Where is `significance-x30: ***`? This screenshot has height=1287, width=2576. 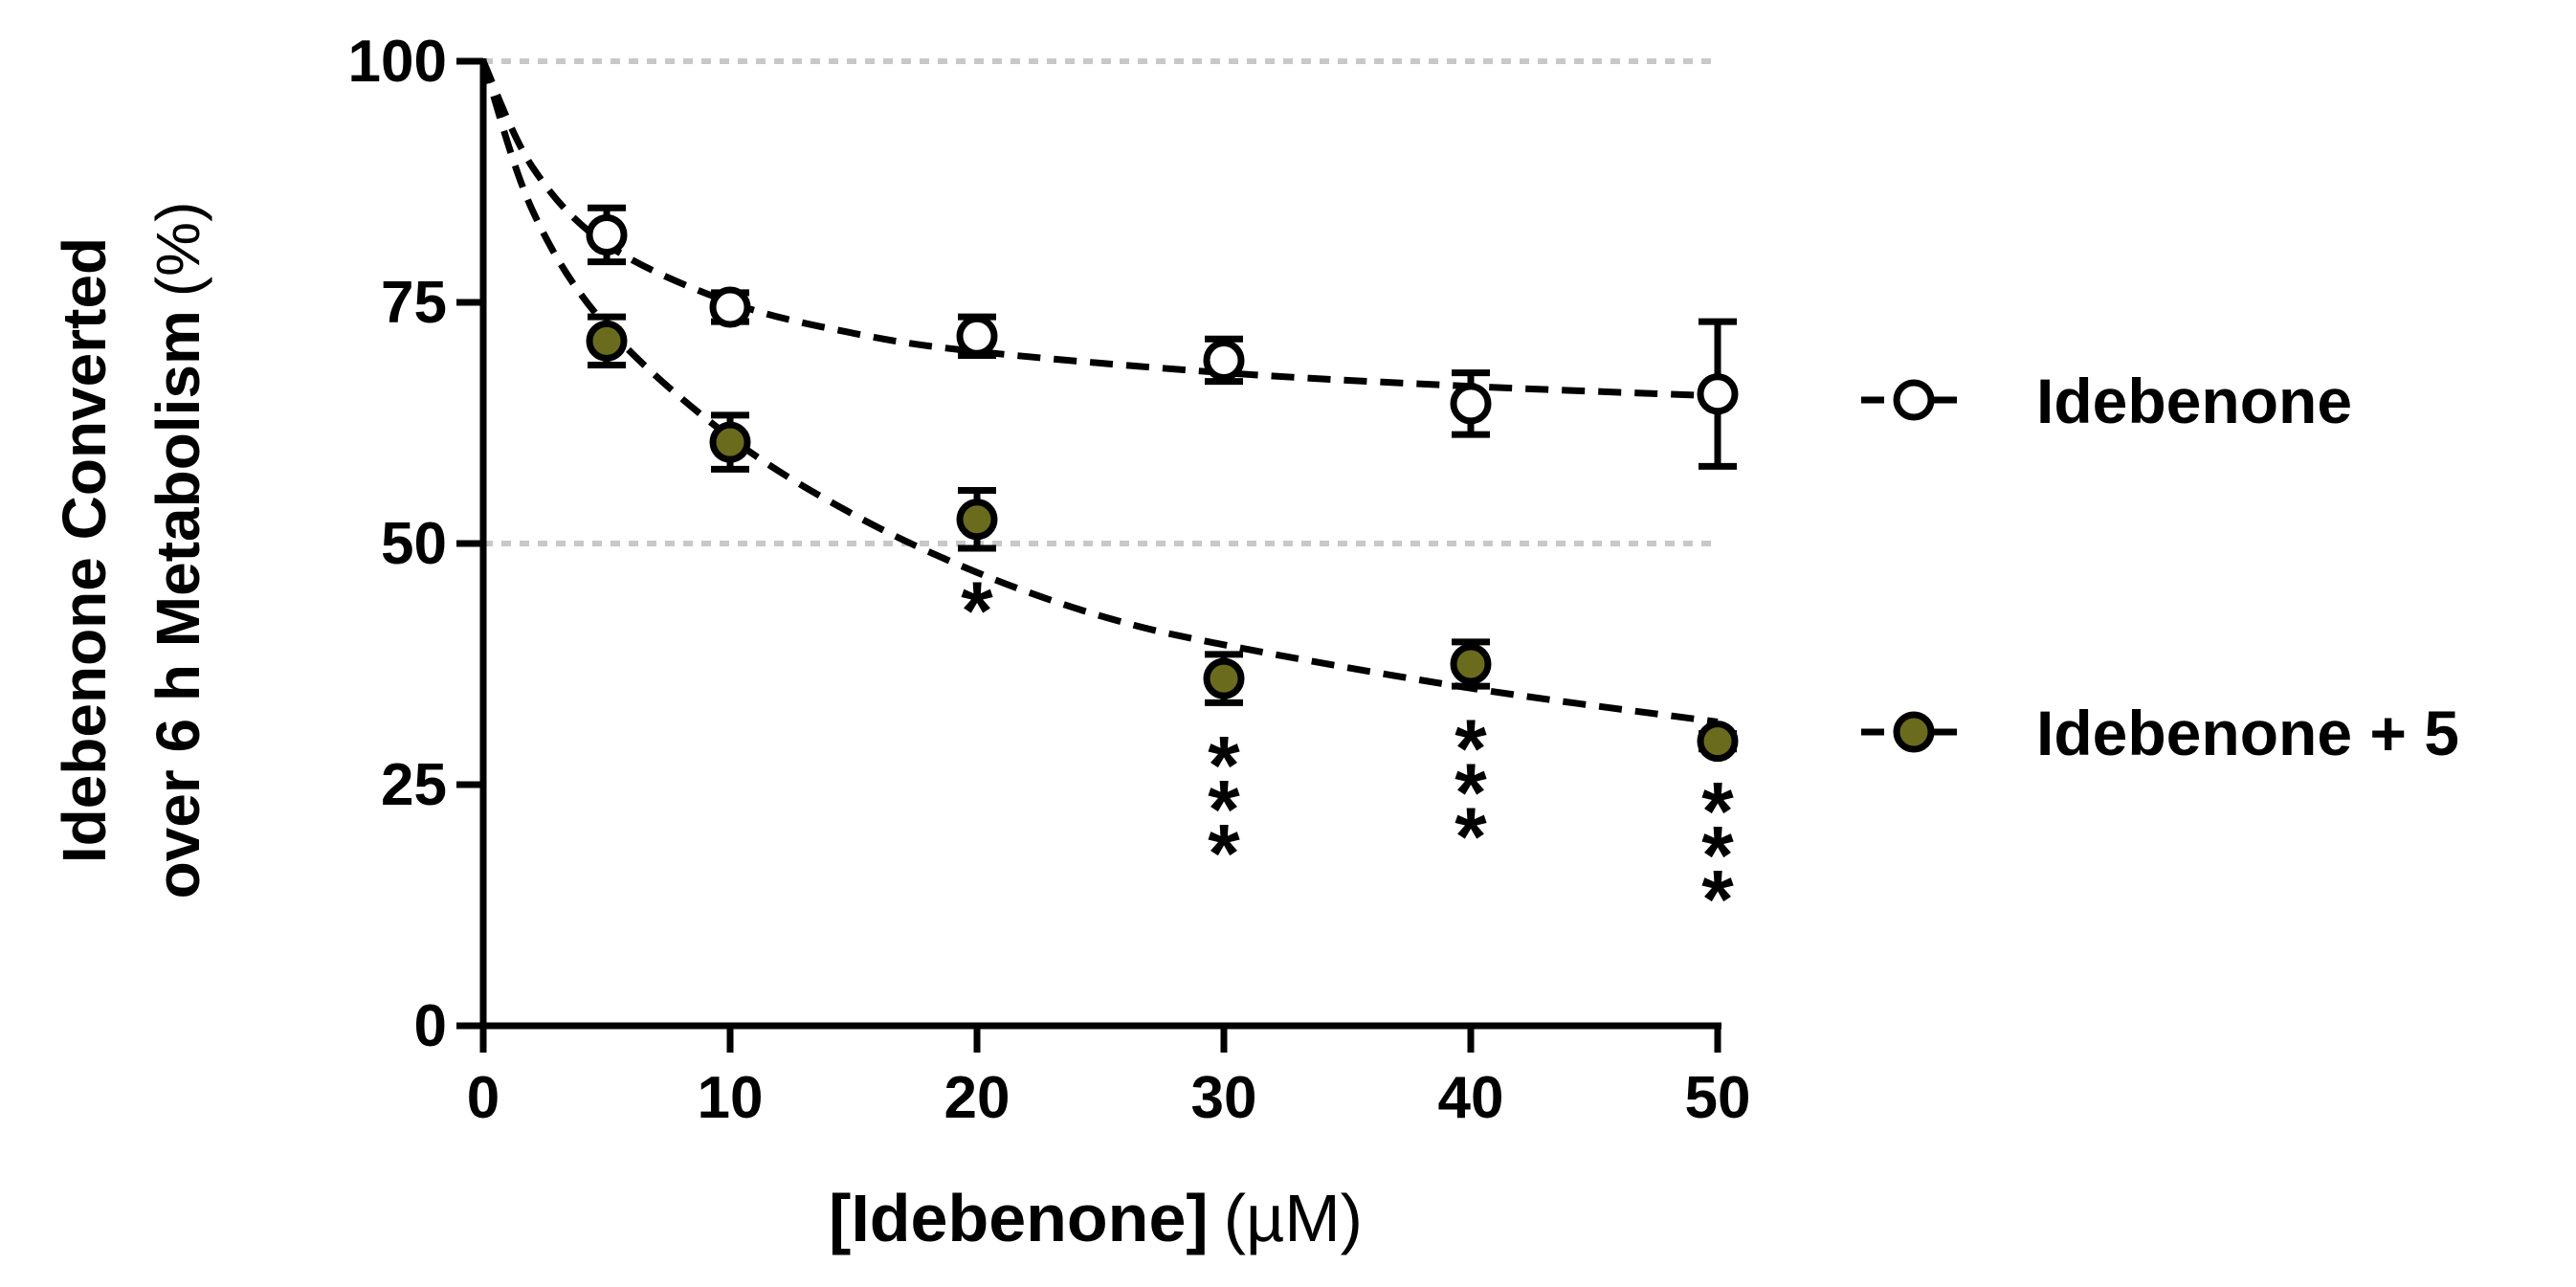 significance-x30: *** is located at coordinates (1224, 809).